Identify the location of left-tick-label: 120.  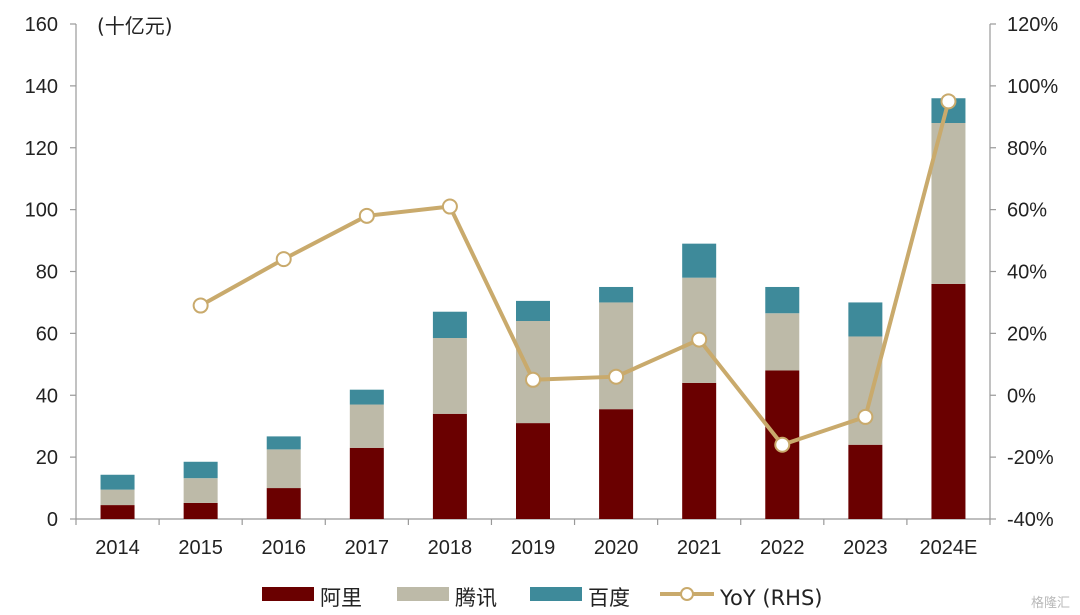
(41, 149).